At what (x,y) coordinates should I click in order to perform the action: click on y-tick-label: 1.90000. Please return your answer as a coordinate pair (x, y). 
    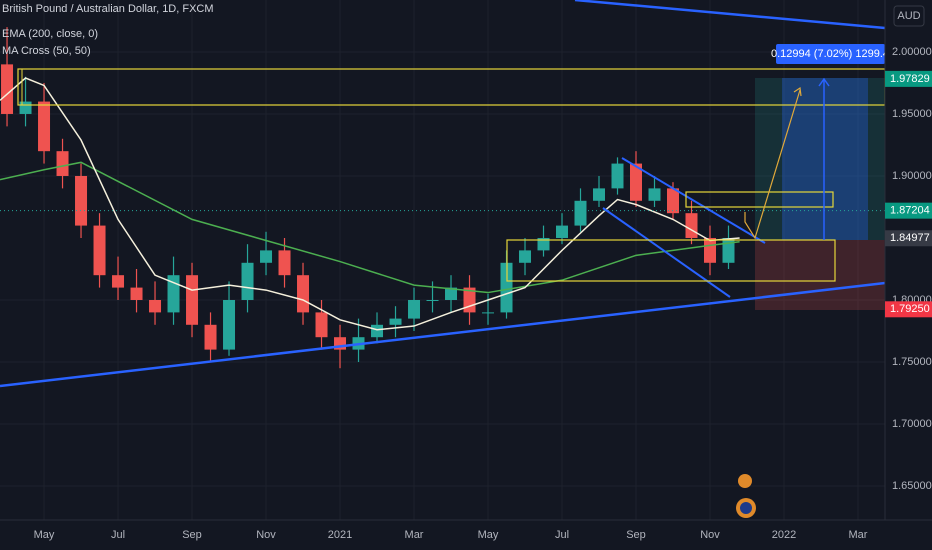
    Looking at the image, I should click on (912, 176).